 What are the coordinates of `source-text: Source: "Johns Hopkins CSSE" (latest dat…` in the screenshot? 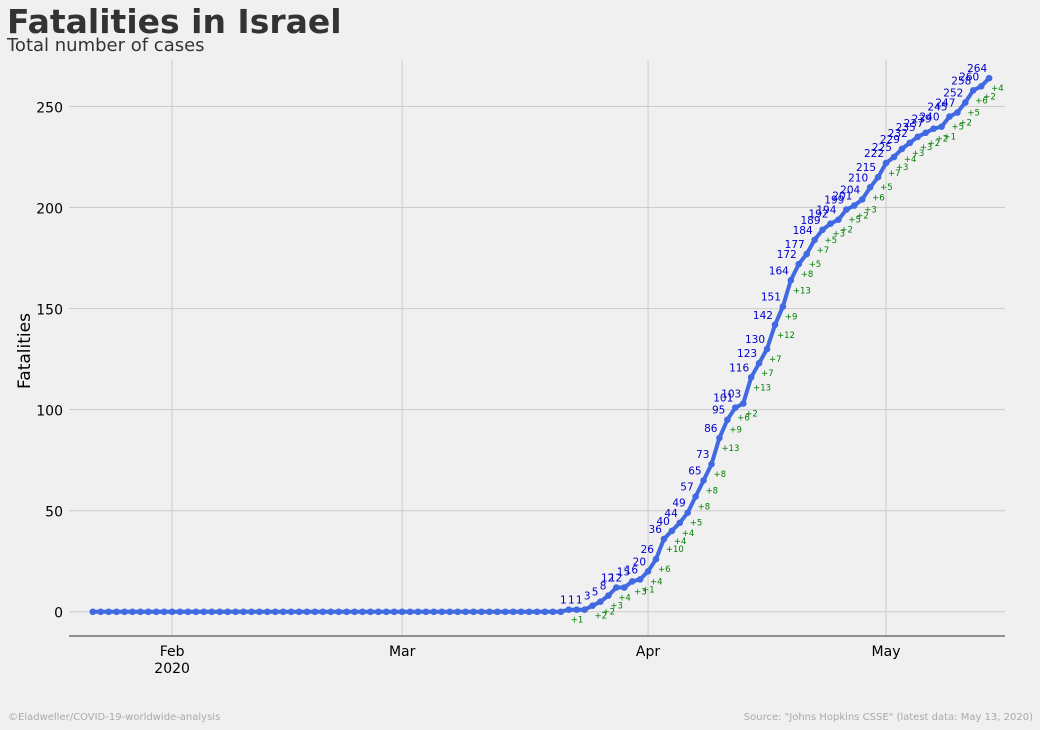 It's located at (888, 717).